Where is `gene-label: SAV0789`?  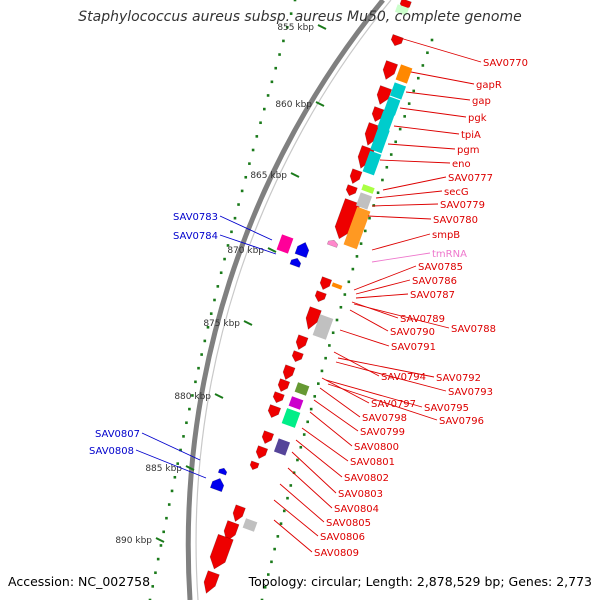 gene-label: SAV0789 is located at coordinates (422, 319).